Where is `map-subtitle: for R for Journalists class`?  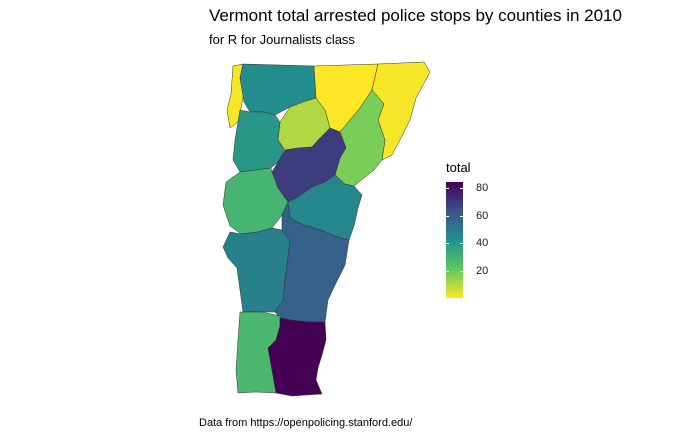 map-subtitle: for R for Journalists class is located at coordinates (282, 39).